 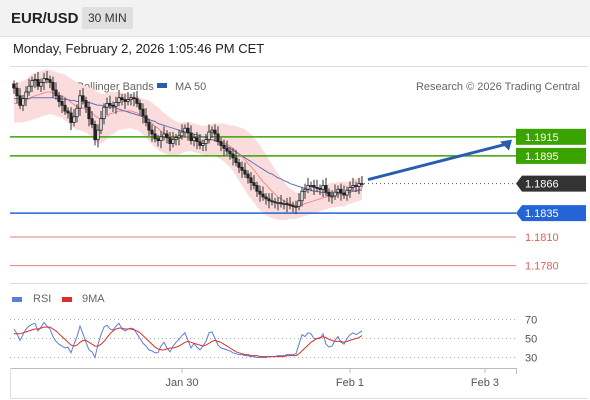 What do you see at coordinates (181, 383) in the screenshot?
I see `x-axis-tick-label: Jan 30` at bounding box center [181, 383].